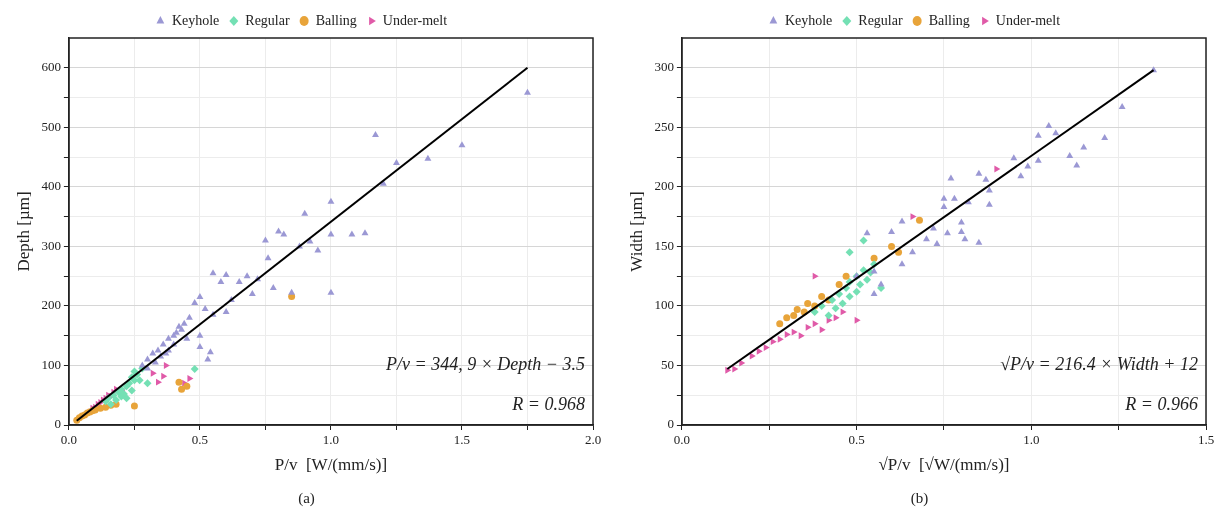 The width and height of the screenshot is (1226, 528). I want to click on y-tick-label: 600, so click(51, 67).